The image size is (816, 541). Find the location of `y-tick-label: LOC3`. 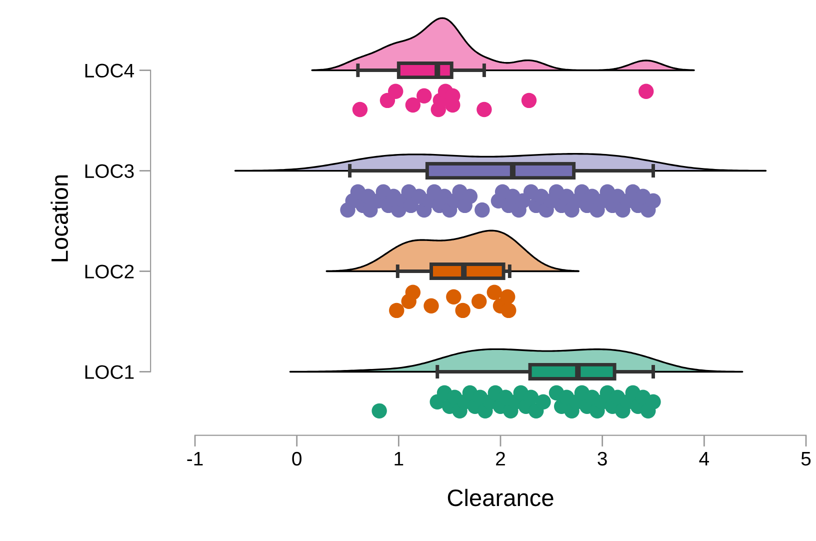

y-tick-label: LOC3 is located at coordinates (109, 171).